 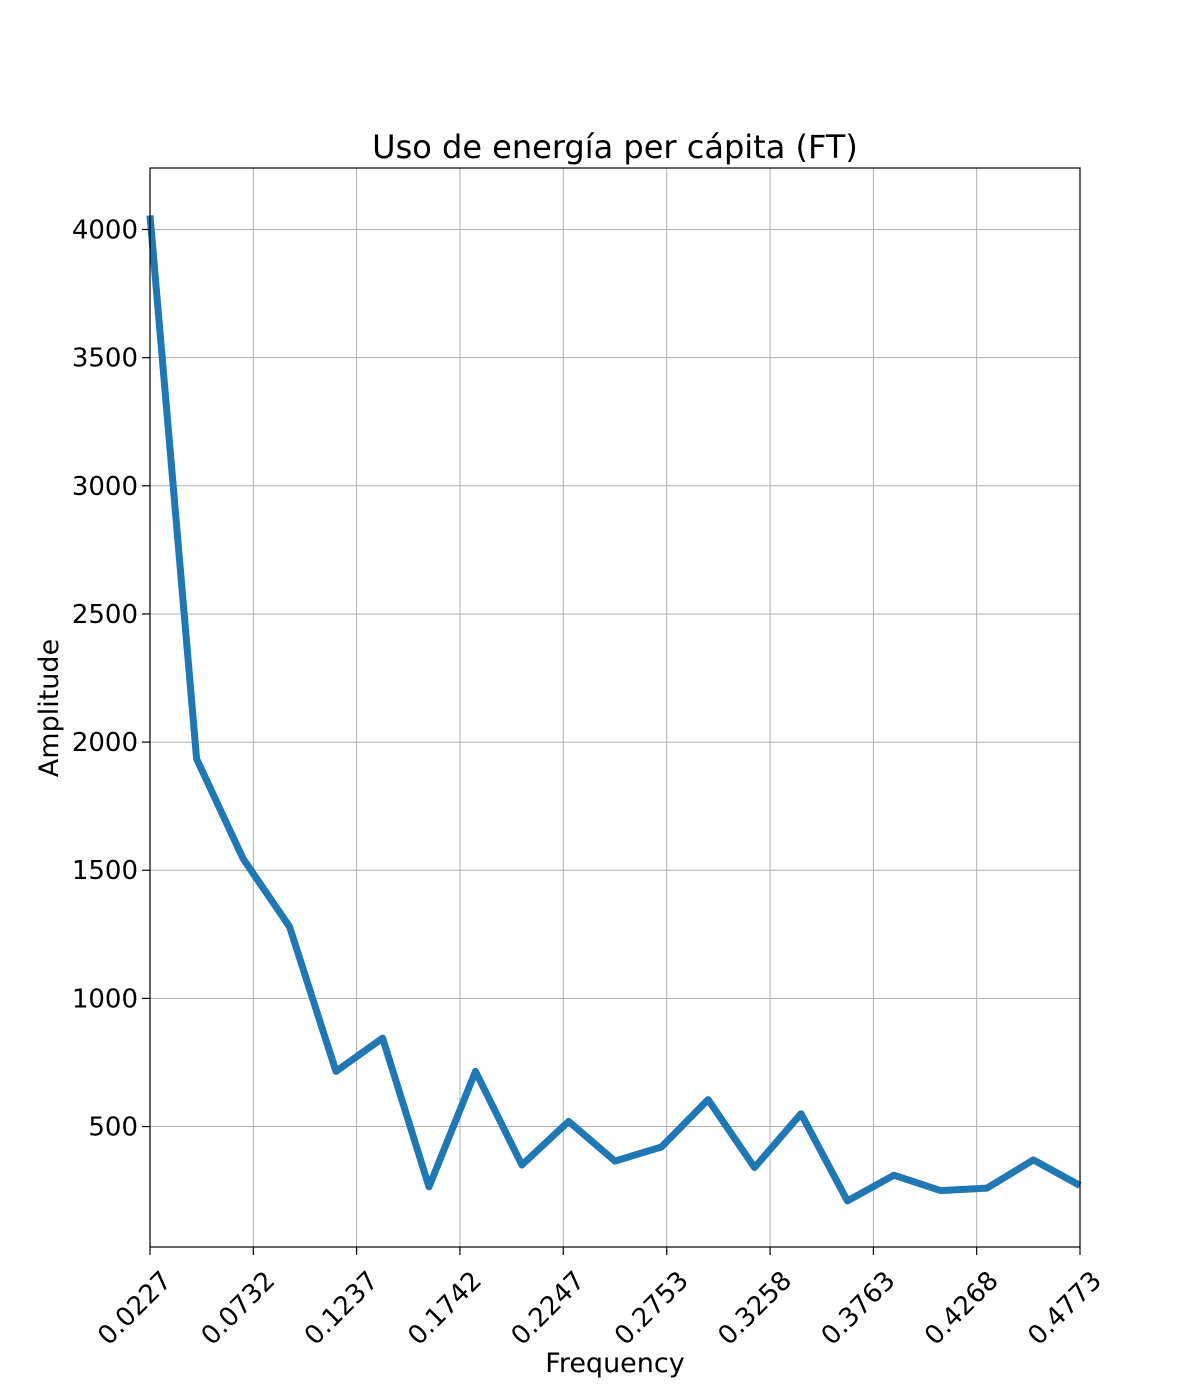 I want to click on y-tick-label: 4000, so click(x=105, y=231).